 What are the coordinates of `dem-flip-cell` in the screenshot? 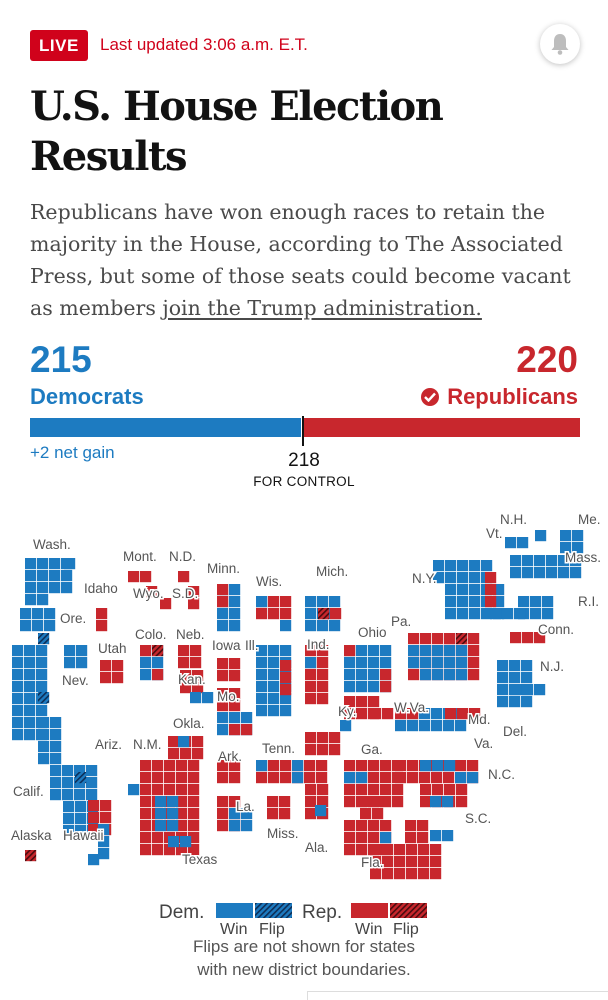 It's located at (44, 698).